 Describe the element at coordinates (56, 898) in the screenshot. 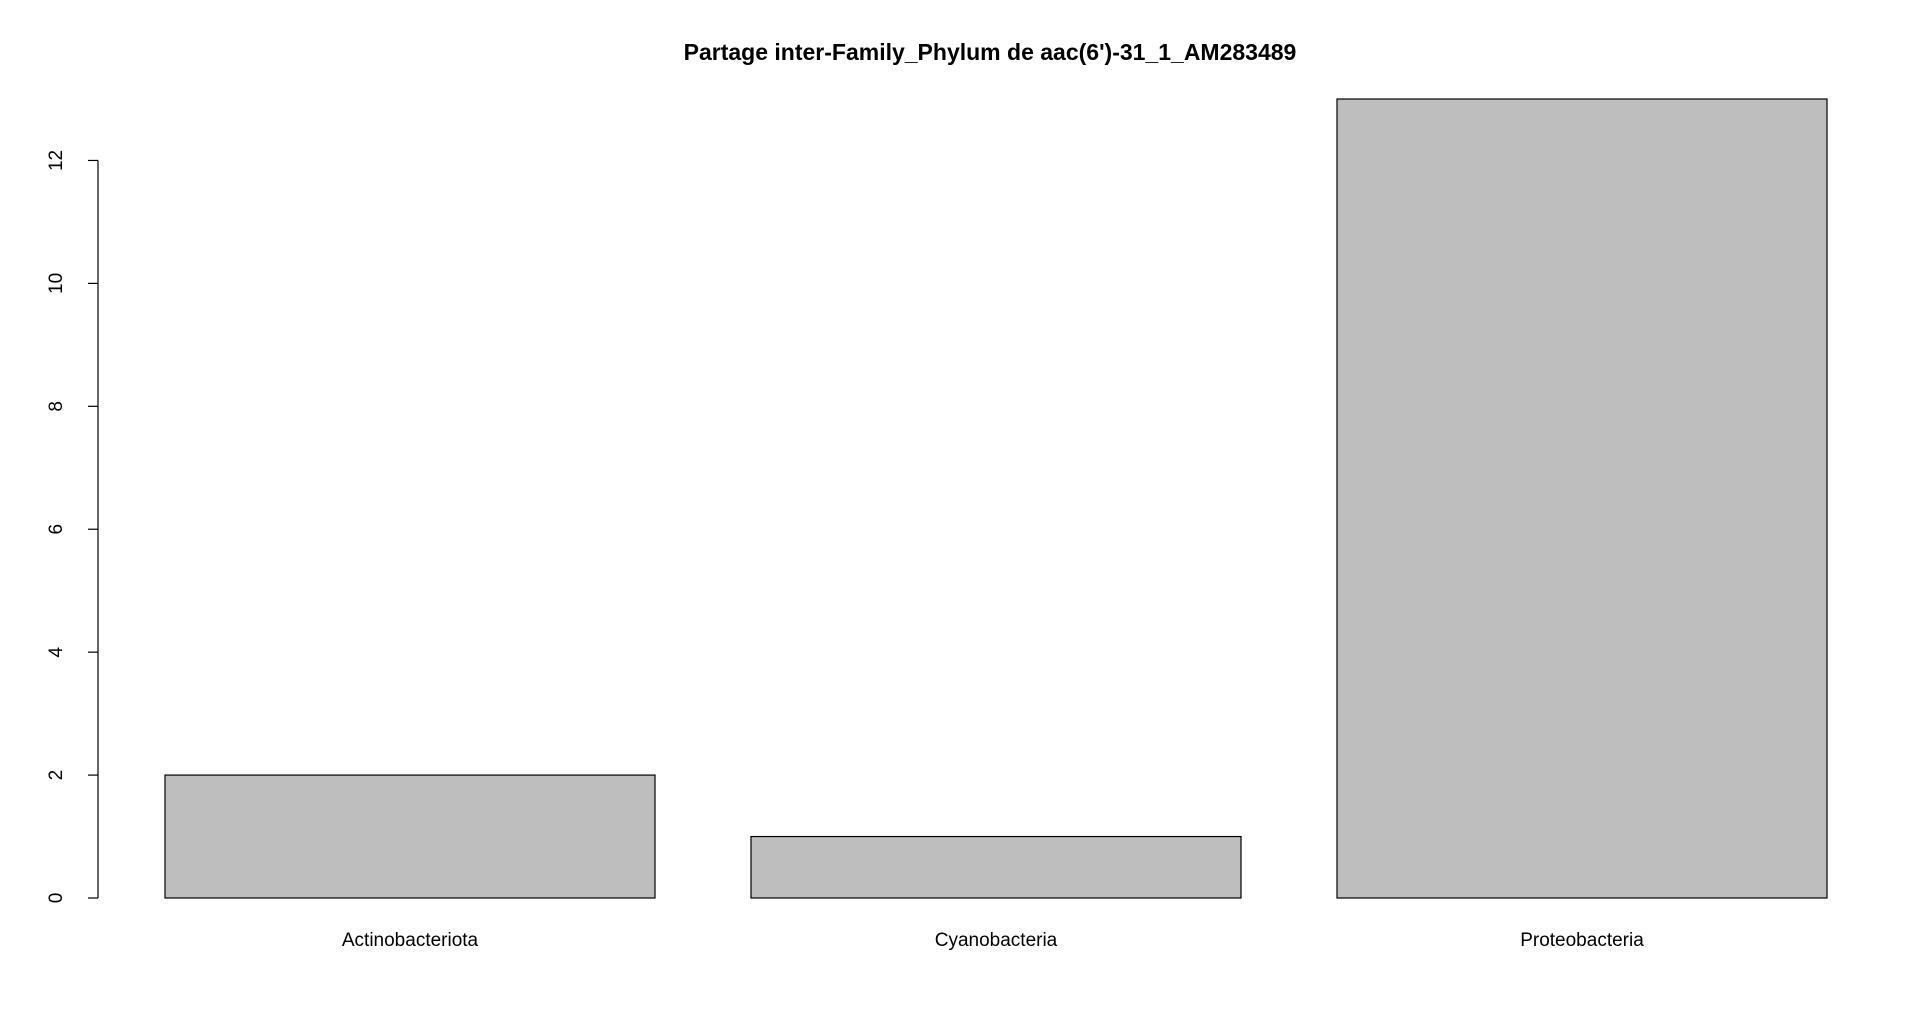

I see `y-tick-label: 0` at that location.